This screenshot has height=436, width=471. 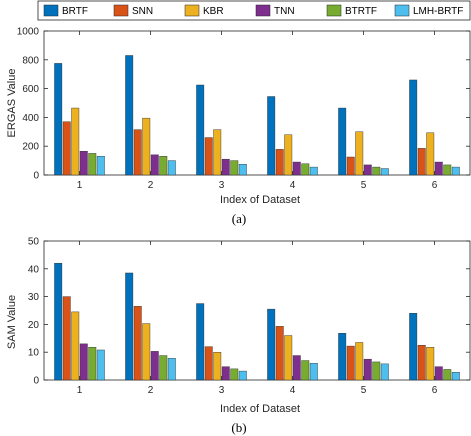 I want to click on legend-box, so click(x=254, y=10).